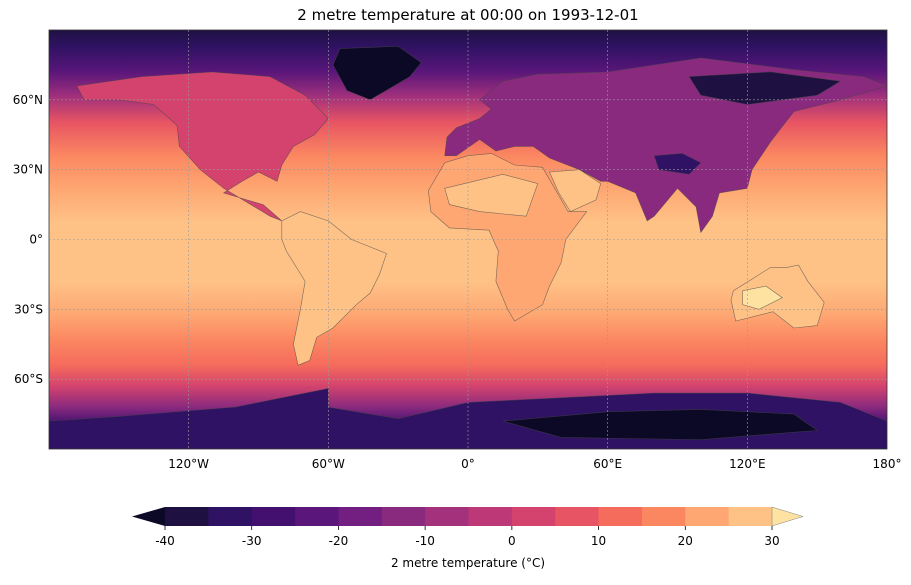 The image size is (911, 585). Describe the element at coordinates (677, 164) in the screenshot. I see `tibet-cold-core-landmass` at that location.